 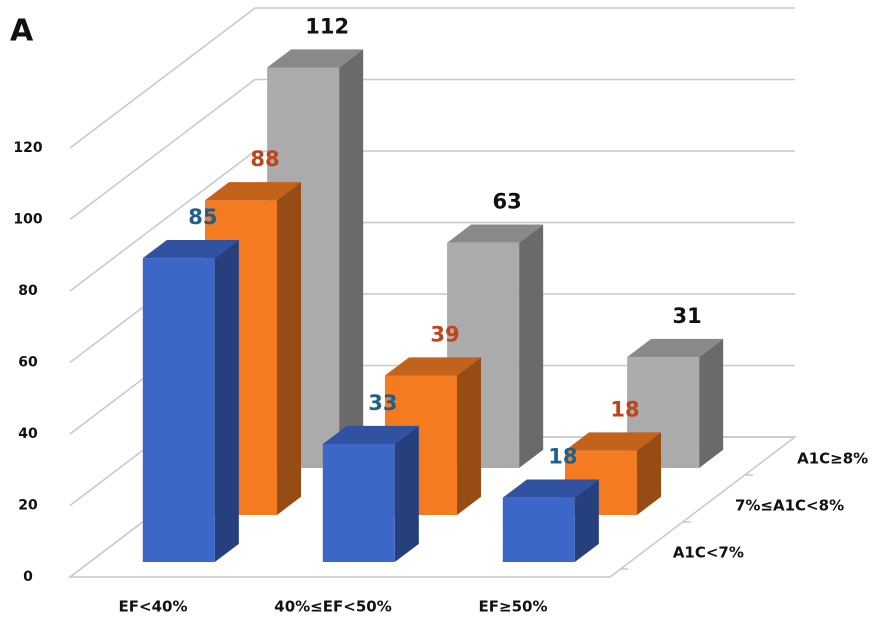 I want to click on value-label: 31, so click(x=687, y=316).